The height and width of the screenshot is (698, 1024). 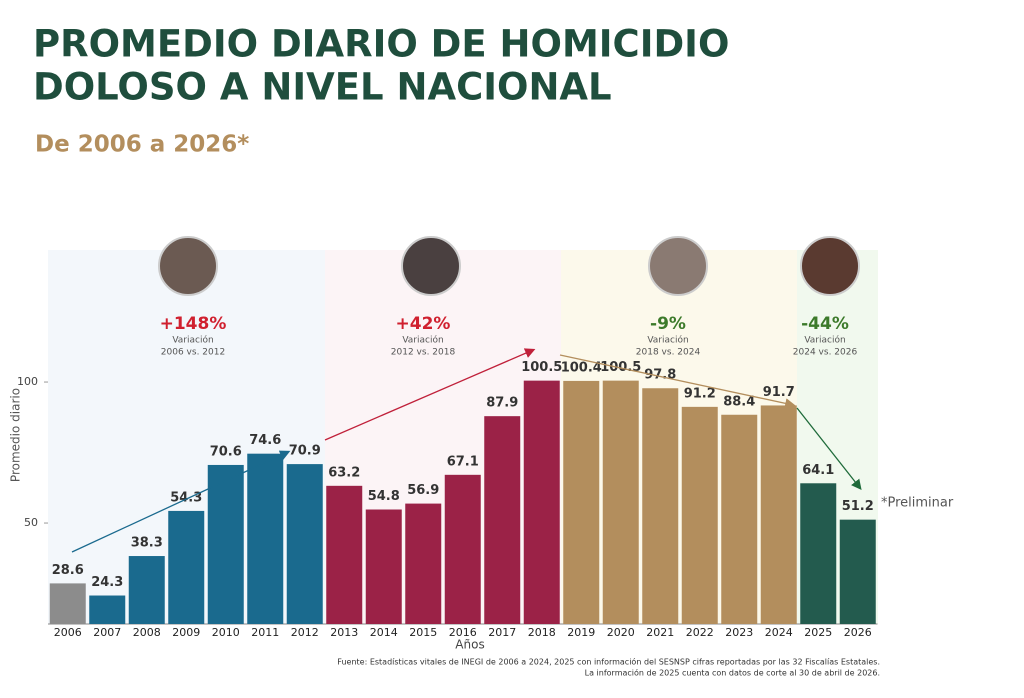 I want to click on value-label: 97.8, so click(x=660, y=375).